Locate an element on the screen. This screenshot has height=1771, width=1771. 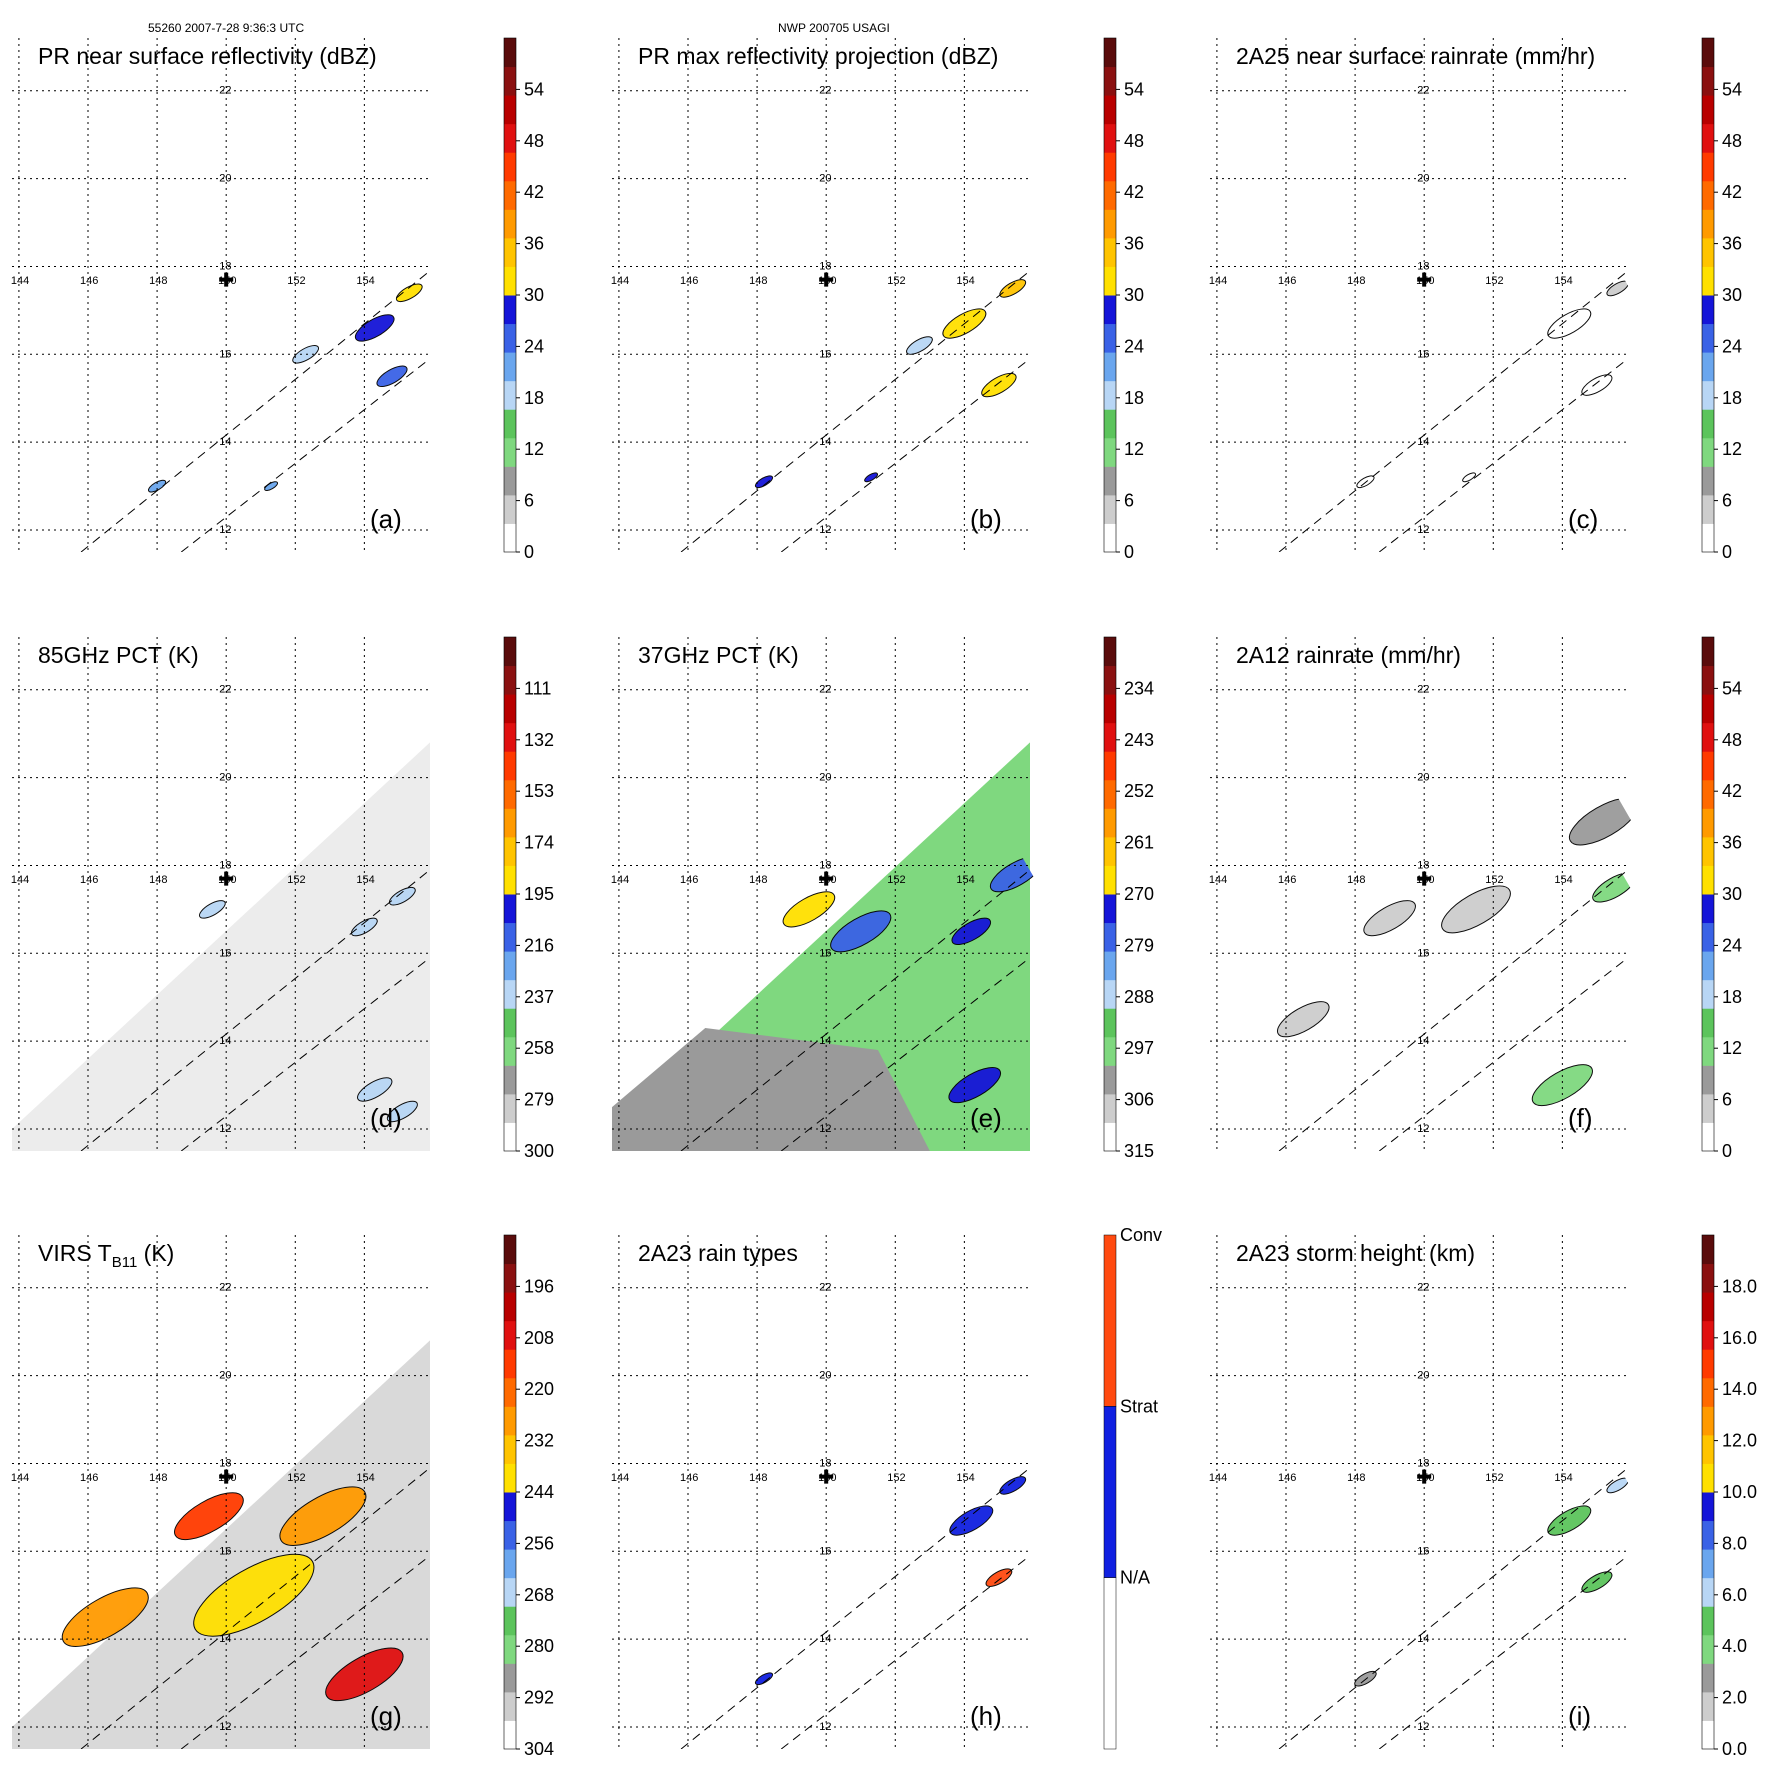
lat-tick-label: 20 is located at coordinates (825, 179).